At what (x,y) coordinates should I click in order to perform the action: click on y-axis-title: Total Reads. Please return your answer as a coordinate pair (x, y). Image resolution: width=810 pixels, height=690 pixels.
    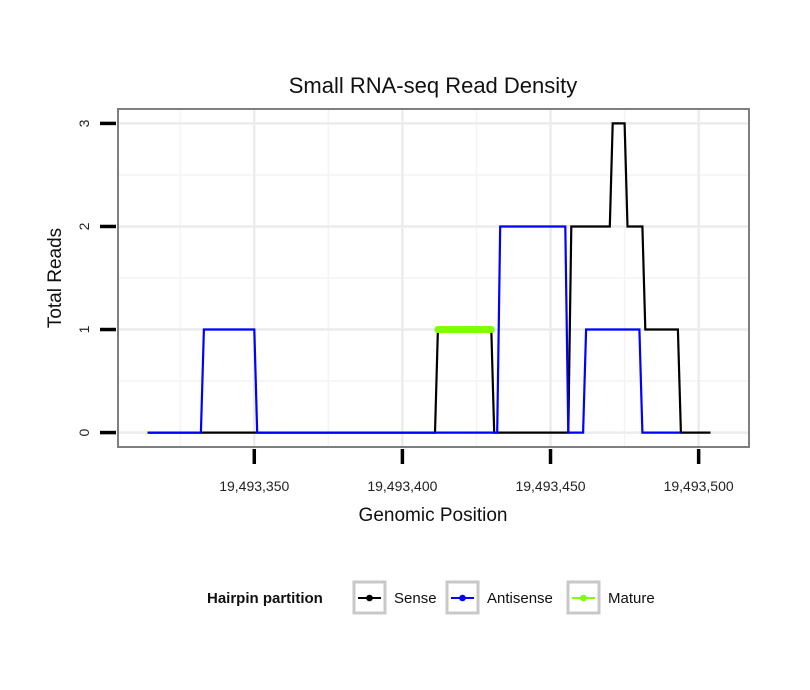
    Looking at the image, I should click on (55, 278).